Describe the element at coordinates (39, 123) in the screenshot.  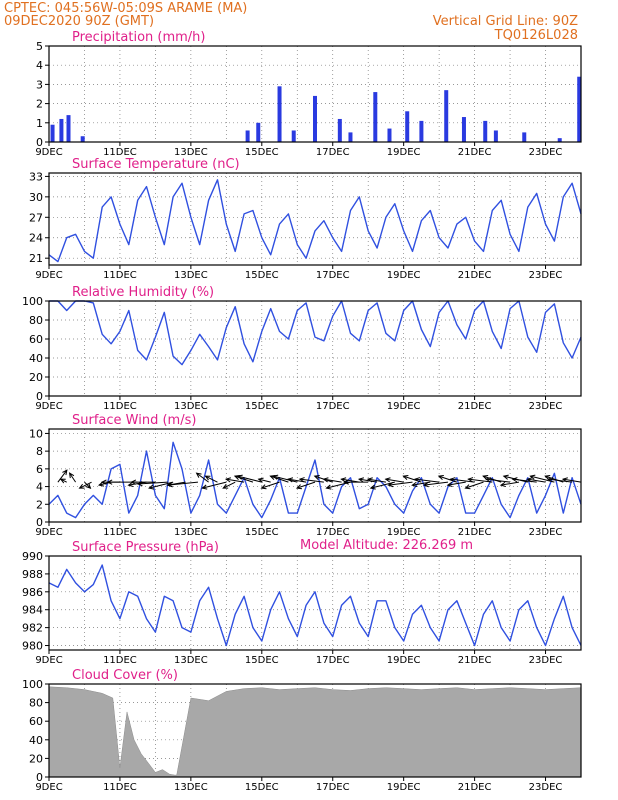
I see `y-tick-label: 1` at that location.